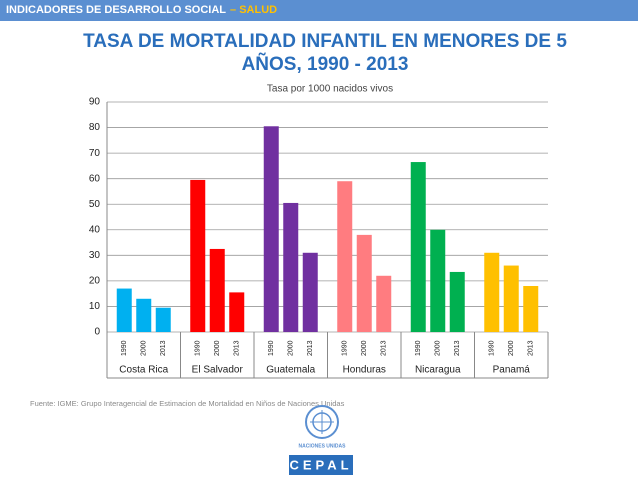 This screenshot has height=479, width=638. I want to click on header-bar: INDICADORES DE DESARROLLO SOCIAL – SALUD, so click(319, 10).